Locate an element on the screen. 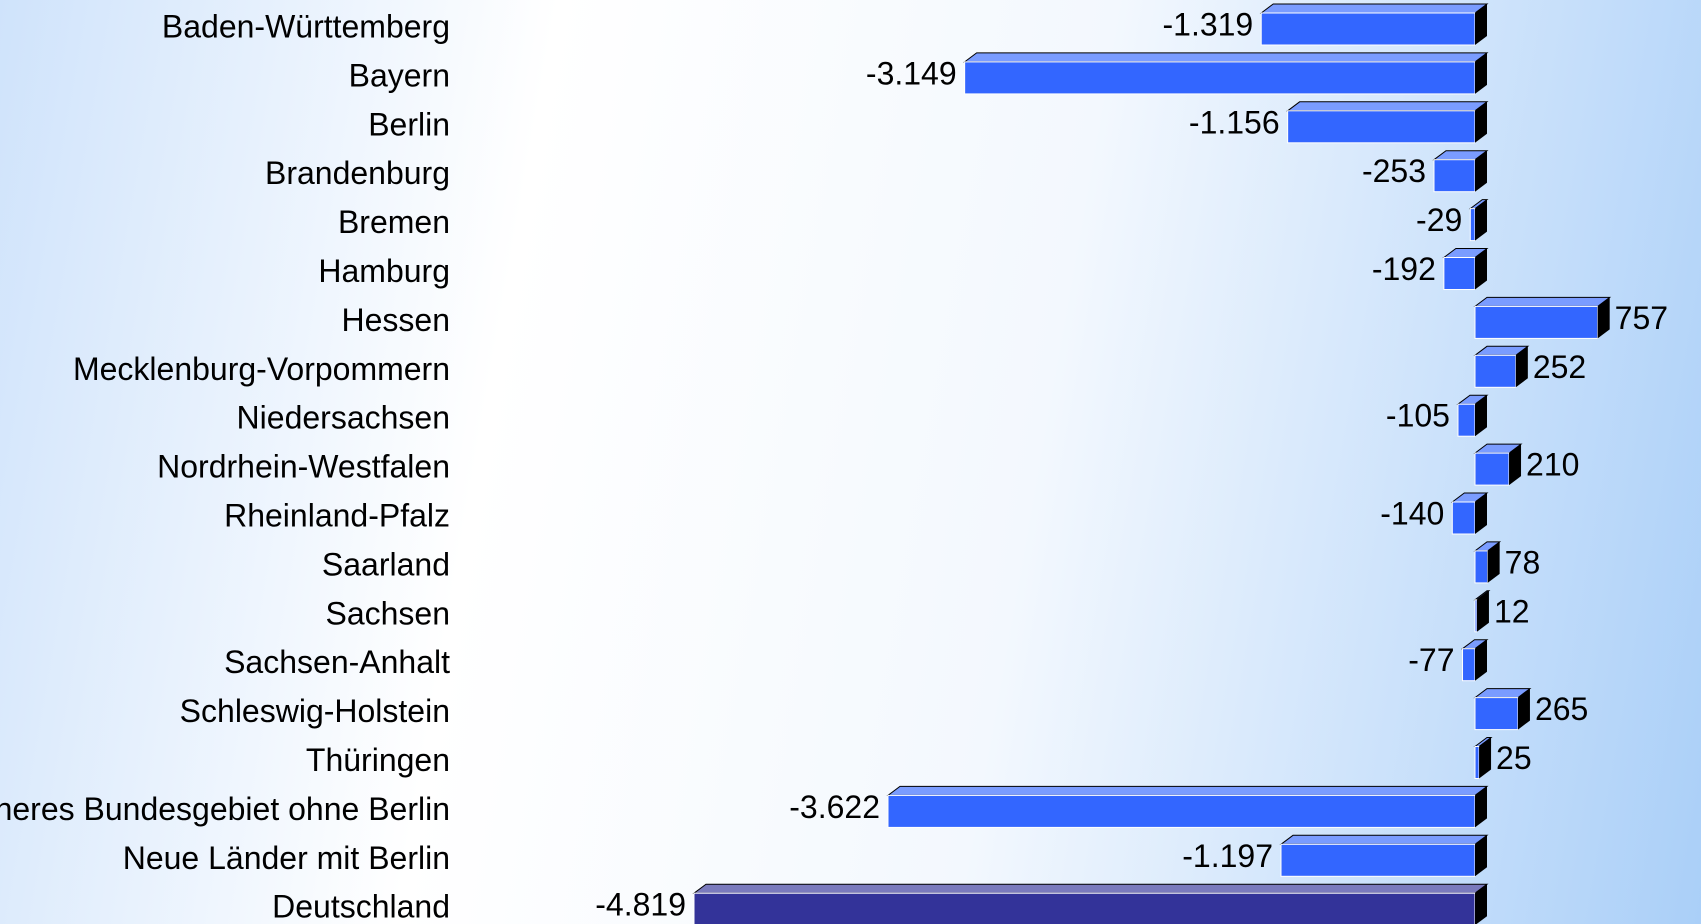 The image size is (1701, 924). category-label: Brandenburg is located at coordinates (357, 173).